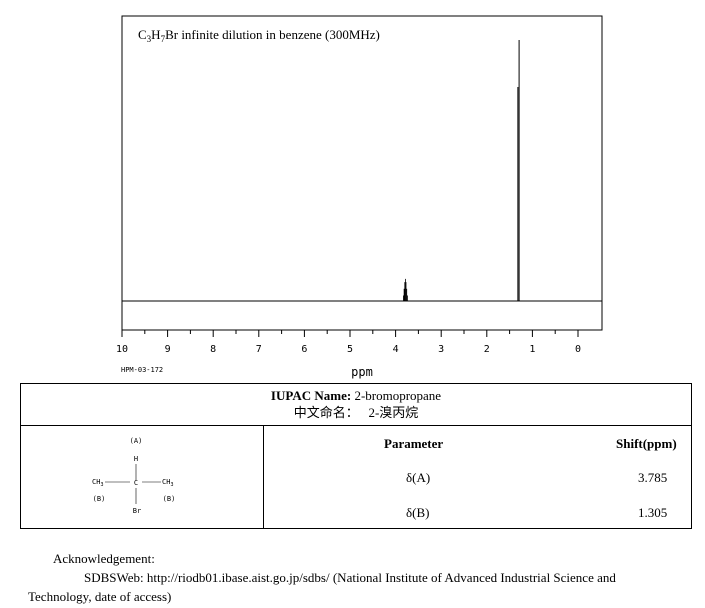 The image size is (705, 608). I want to click on x-tick-label: 4, so click(396, 349).